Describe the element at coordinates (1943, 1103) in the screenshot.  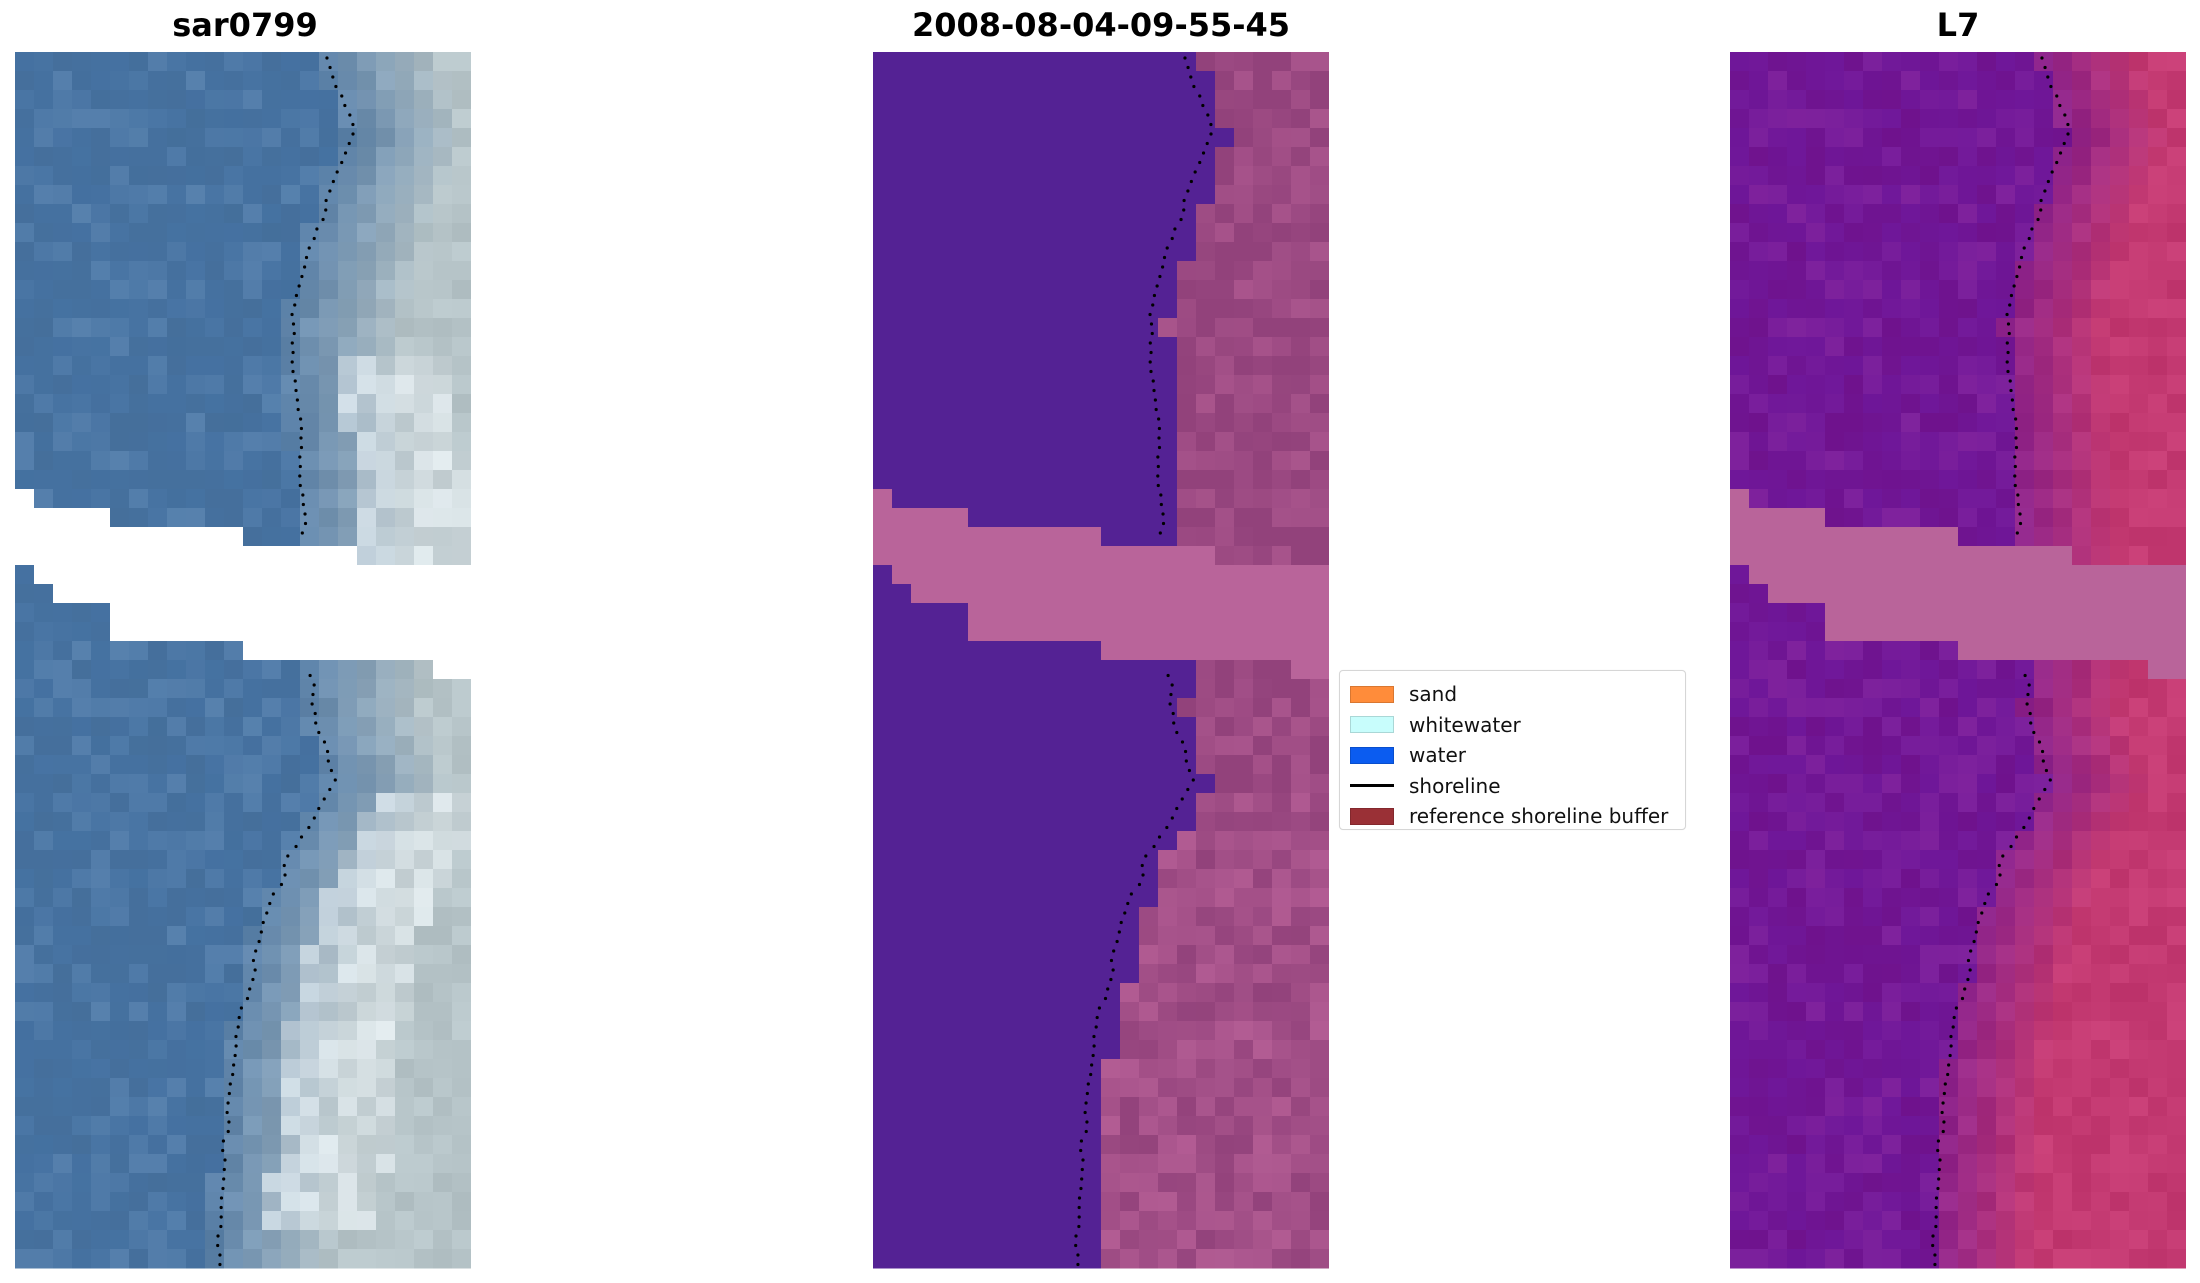
I see `shoreline-dot` at that location.